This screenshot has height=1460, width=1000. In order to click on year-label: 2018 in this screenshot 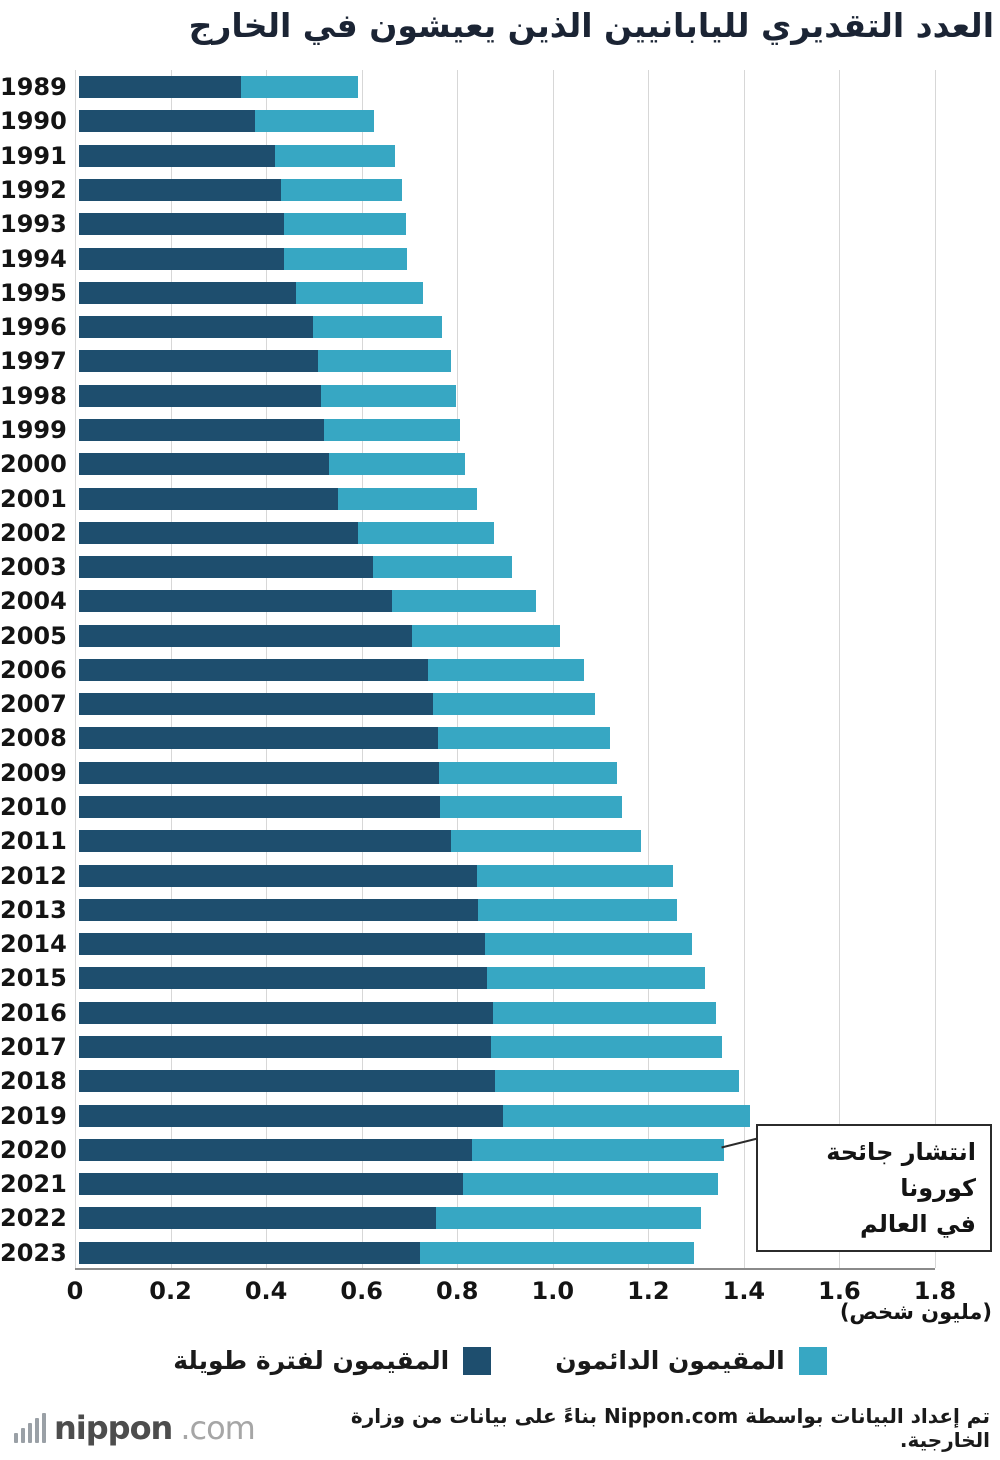, I will do `click(33, 1081)`.